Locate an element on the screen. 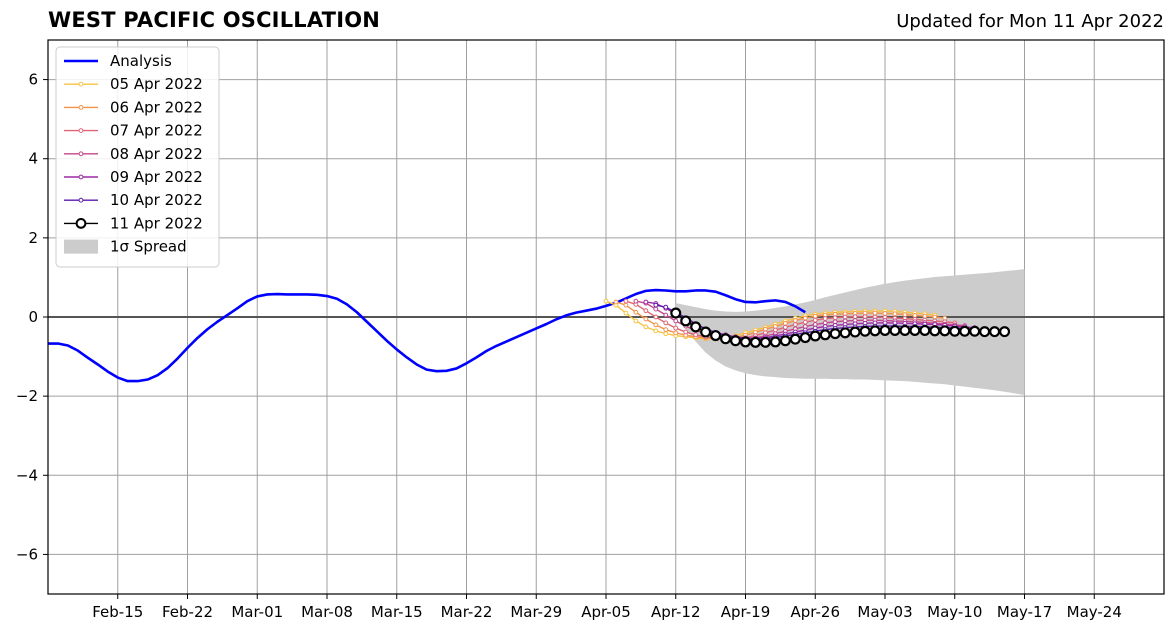 This screenshot has height=633, width=1176. x-tick-label: Apr-12 is located at coordinates (676, 612).